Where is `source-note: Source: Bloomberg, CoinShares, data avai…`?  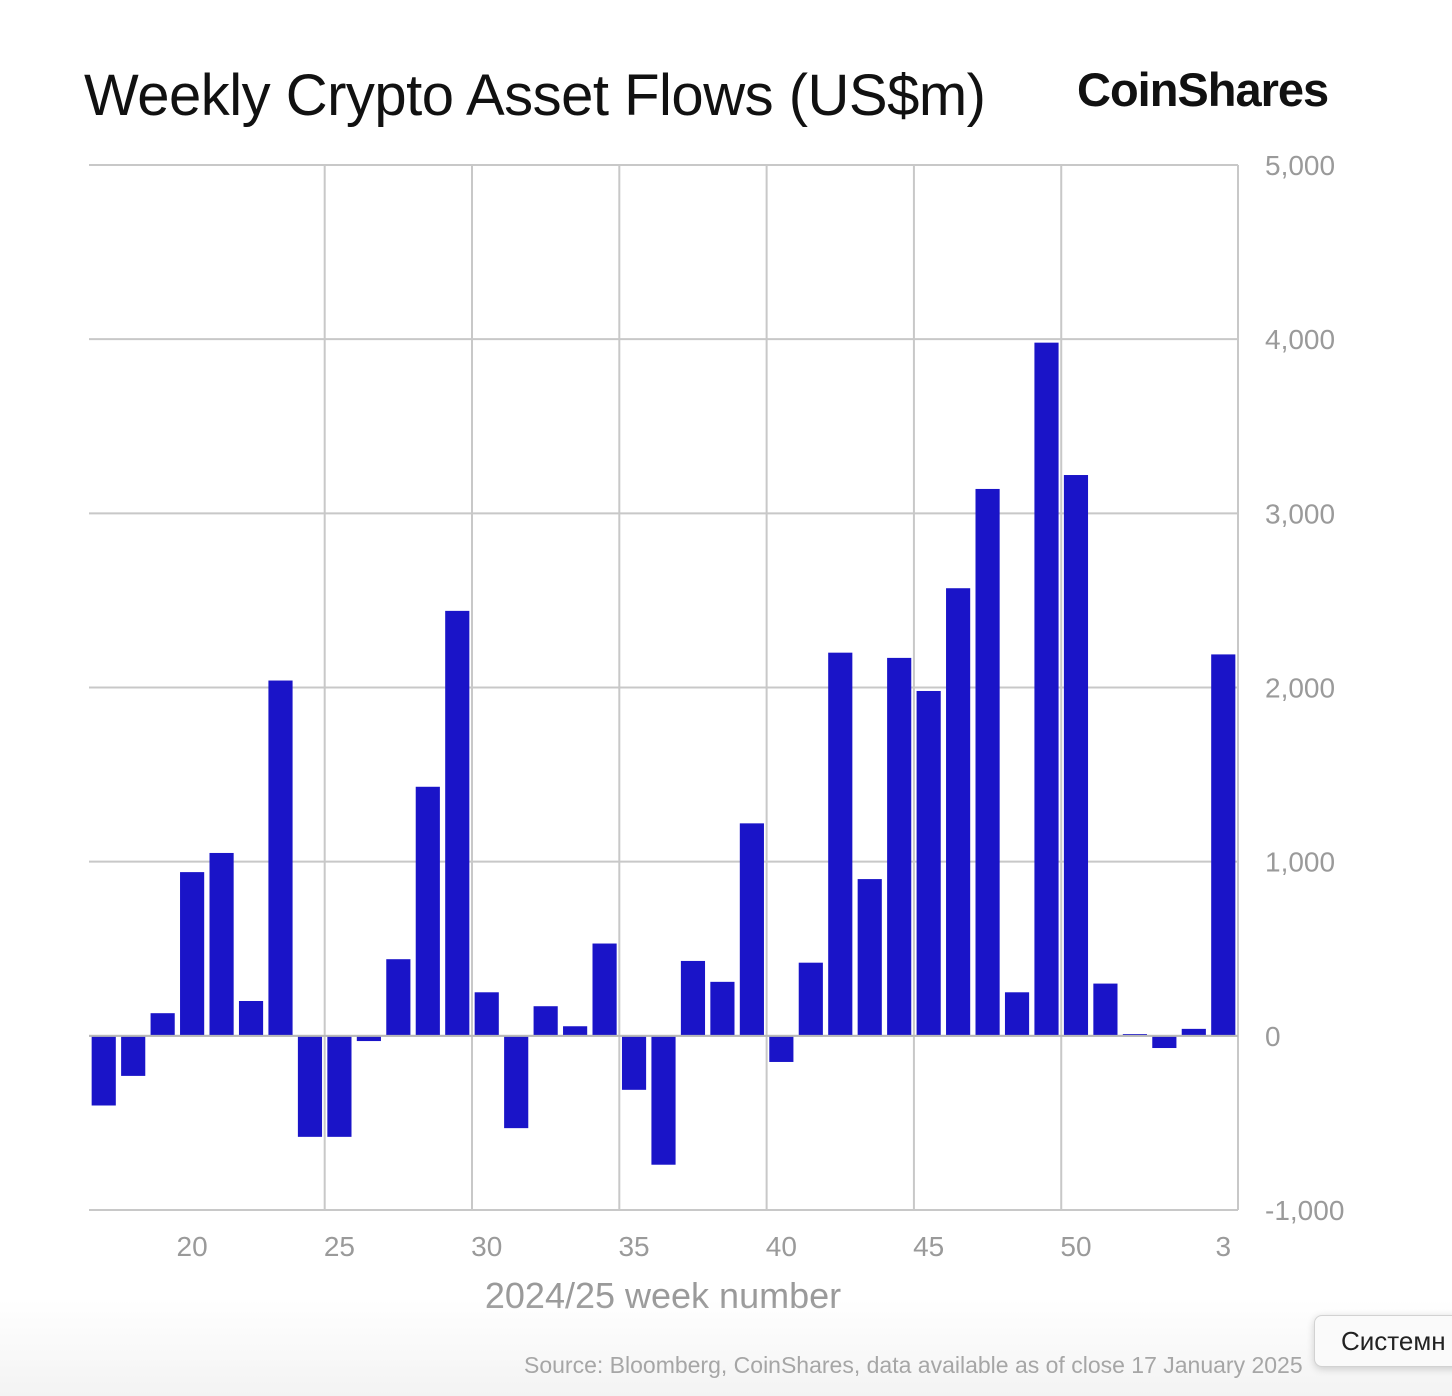
source-note: Source: Bloomberg, CoinShares, data avai… is located at coordinates (913, 1365).